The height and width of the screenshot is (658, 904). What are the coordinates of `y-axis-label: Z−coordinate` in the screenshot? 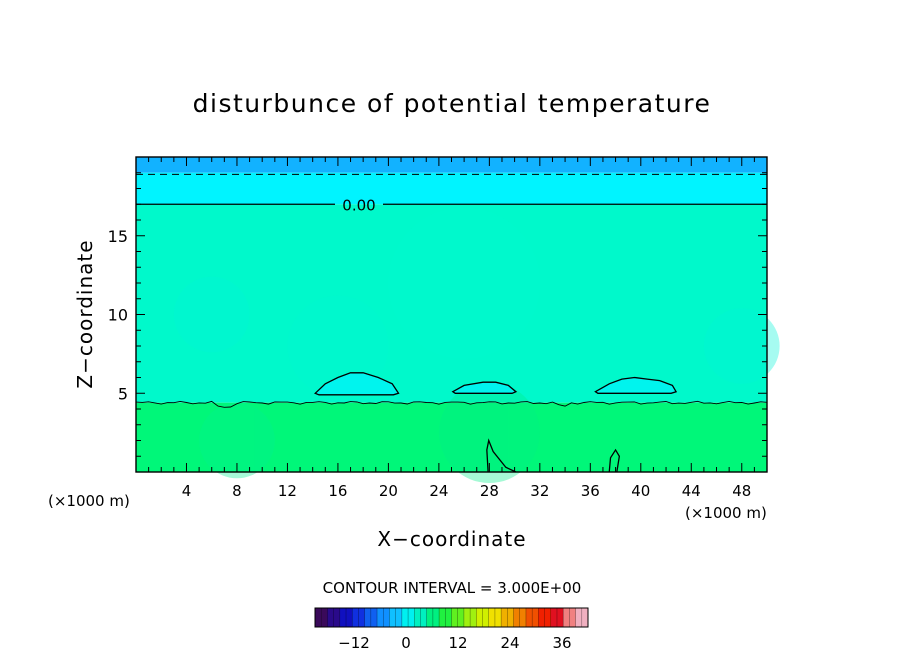 It's located at (85, 313).